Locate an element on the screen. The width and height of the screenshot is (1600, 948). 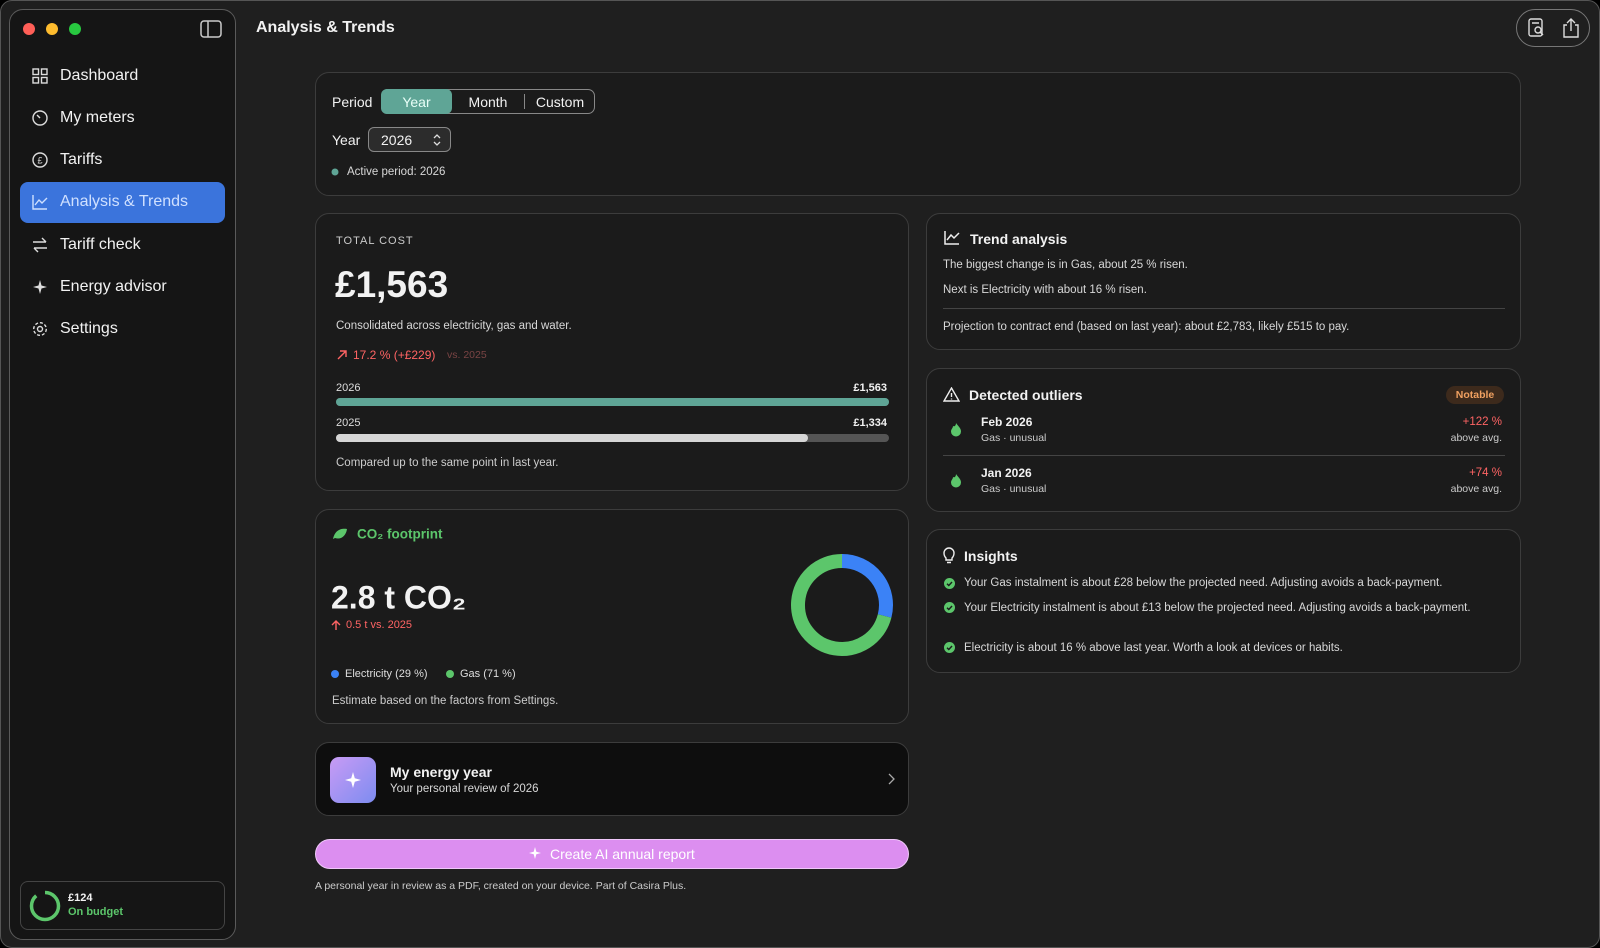
outliers-card is located at coordinates (1223, 440).